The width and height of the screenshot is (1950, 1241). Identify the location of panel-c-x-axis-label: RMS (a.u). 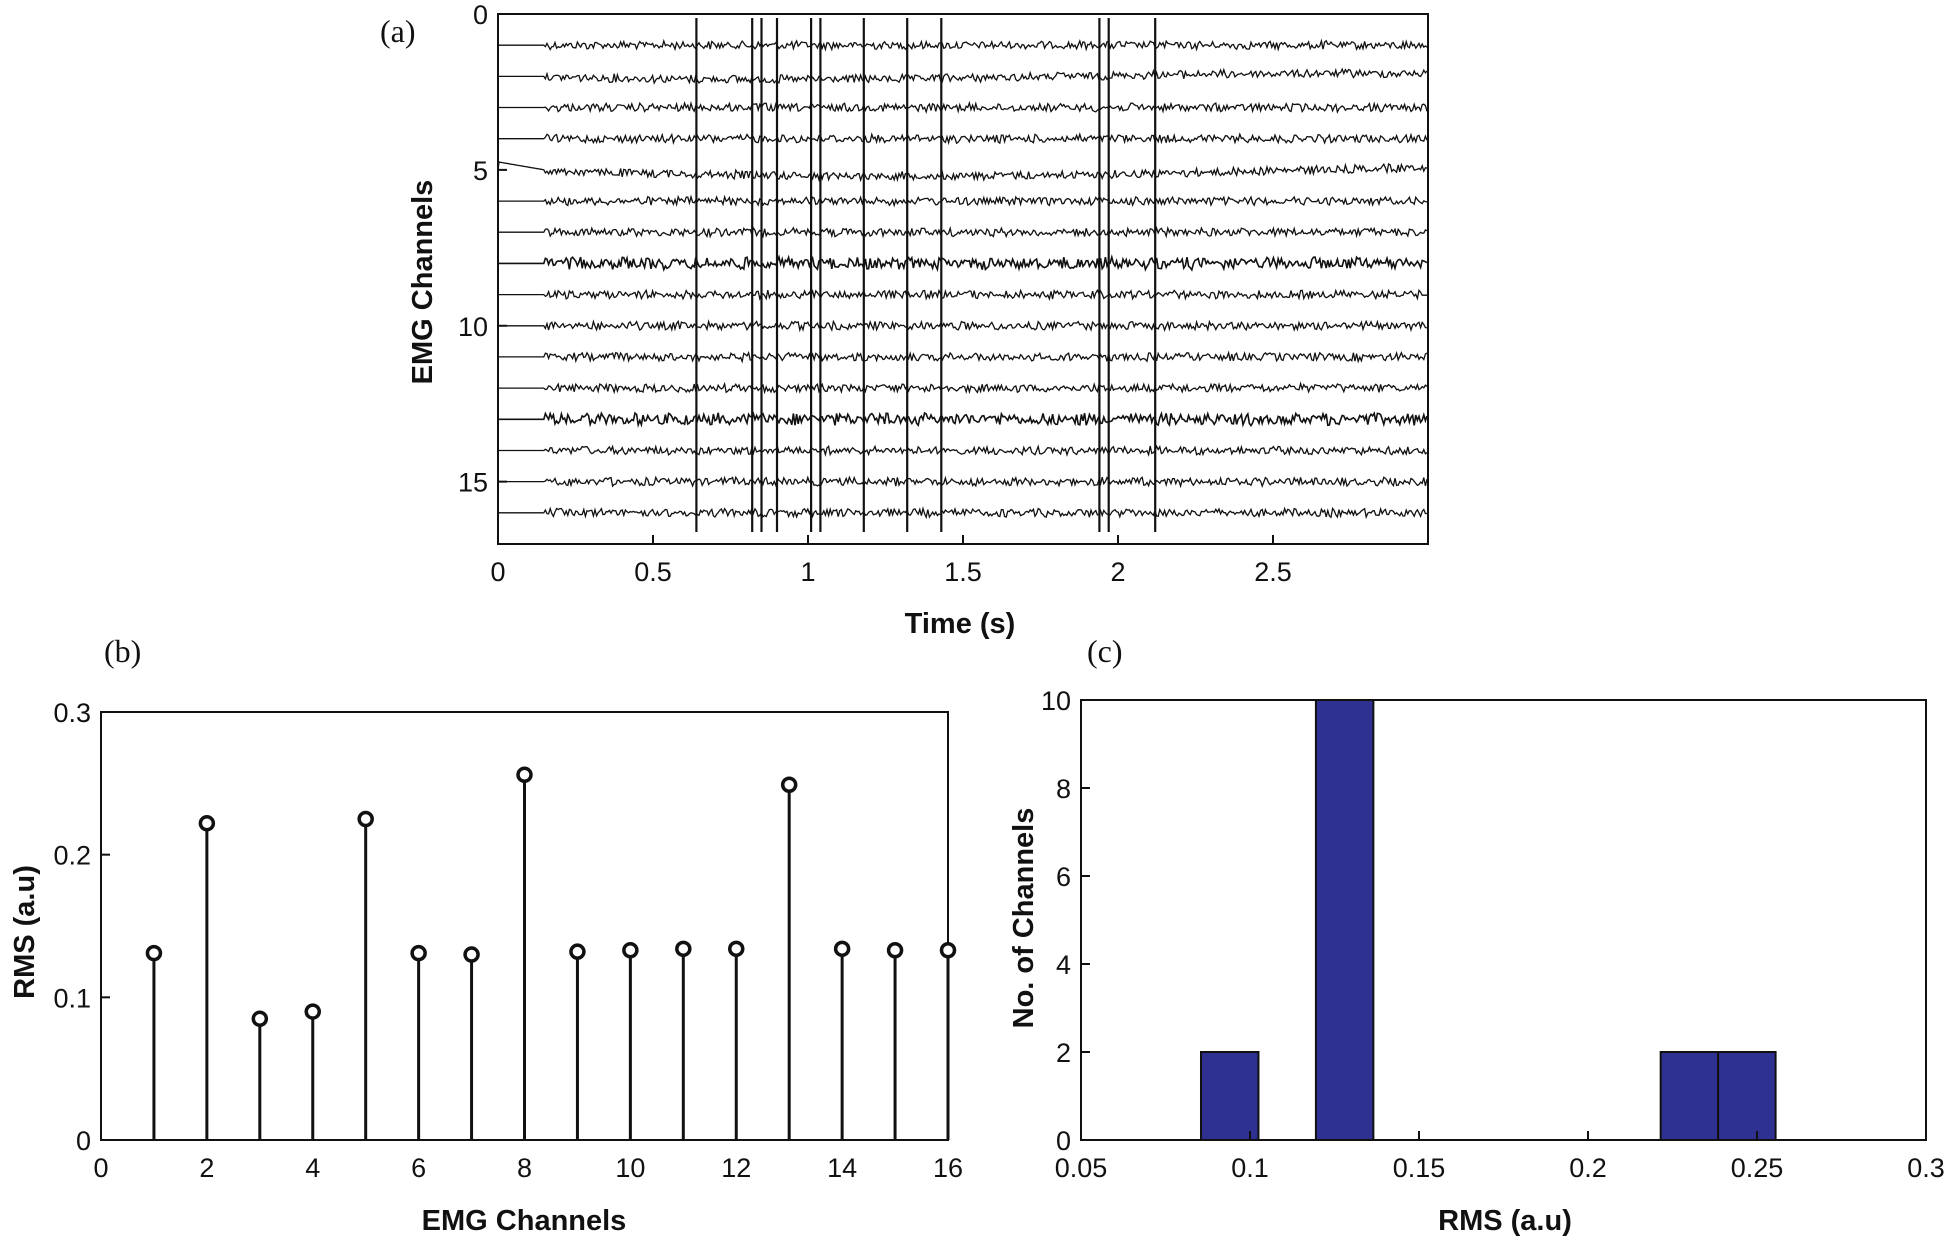
(1505, 1221).